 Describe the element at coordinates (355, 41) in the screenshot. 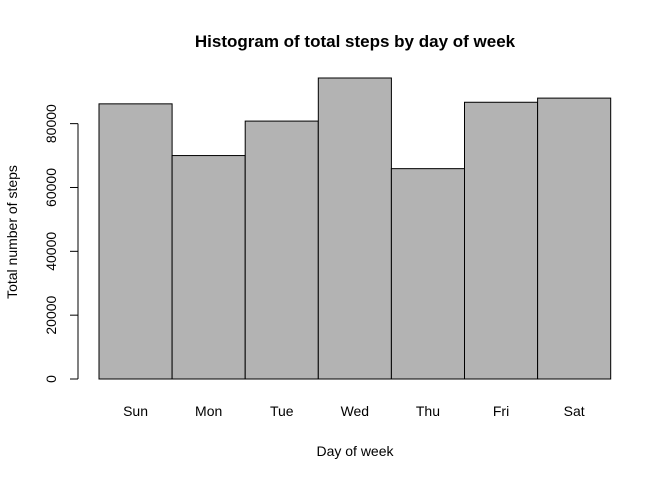

I see `chart-title: Histogram of total steps by day of week` at that location.